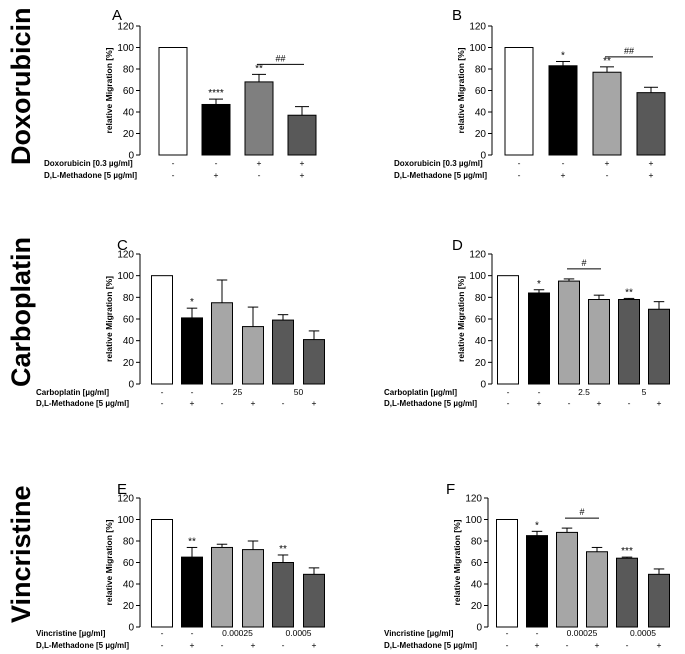 The width and height of the screenshot is (685, 654). I want to click on condition-label-c-2: D,L-Methadone [5 µg/ml], so click(82, 403).